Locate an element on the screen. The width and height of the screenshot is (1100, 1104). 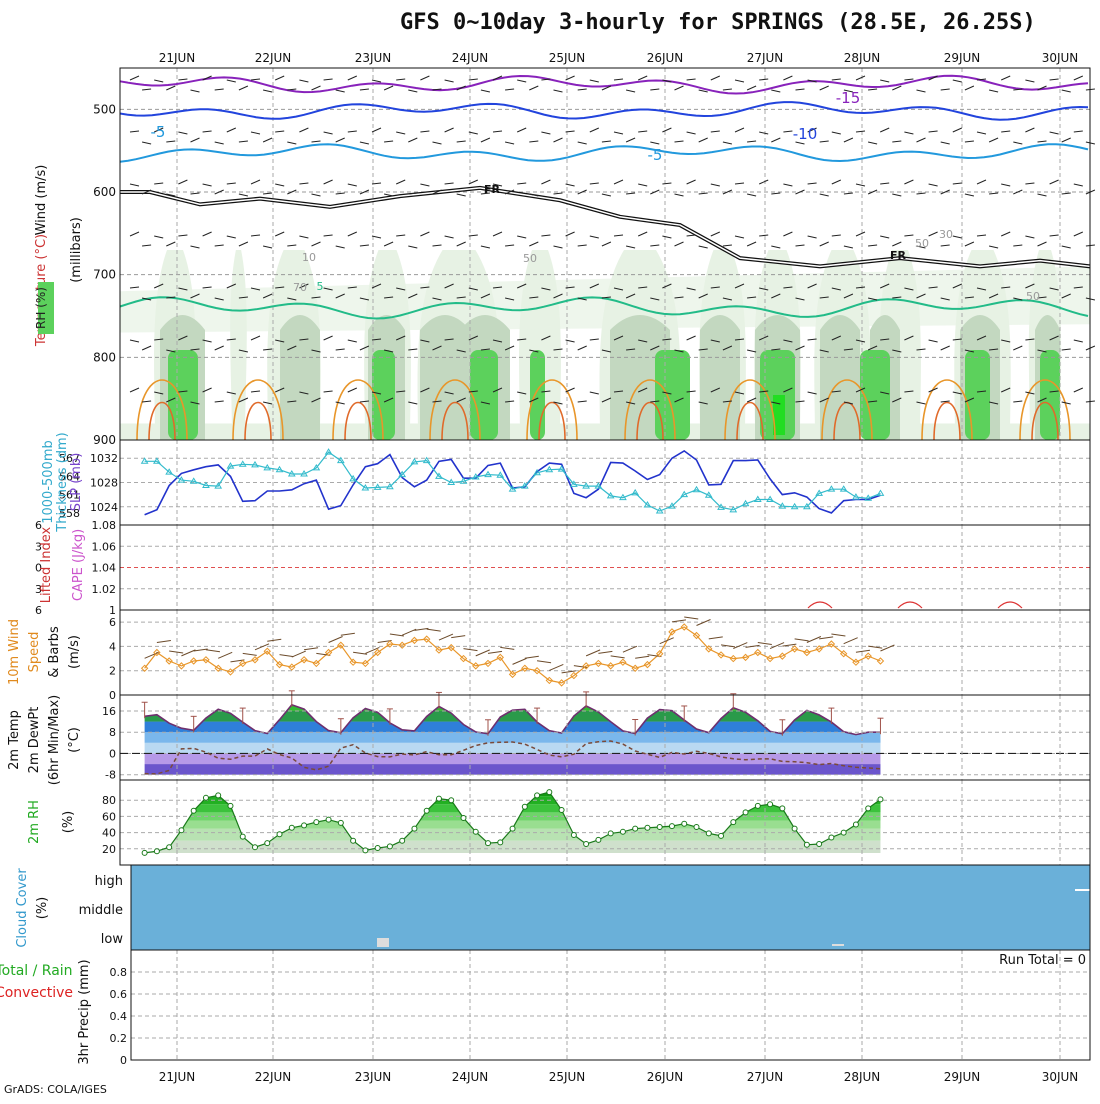
contour-label: 50 is located at coordinates (922, 243).